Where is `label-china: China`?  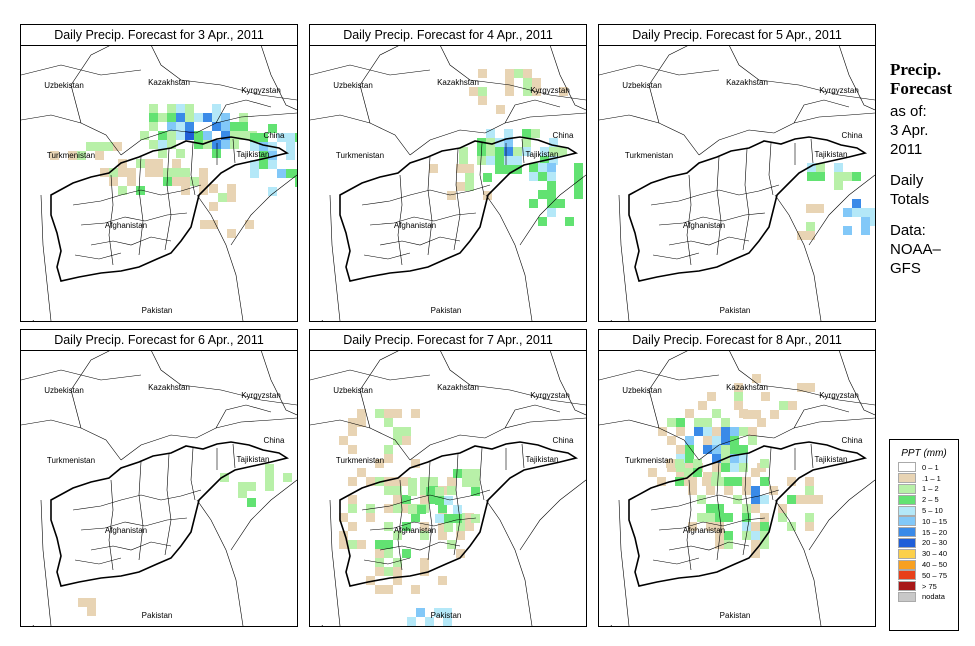 label-china: China is located at coordinates (274, 440).